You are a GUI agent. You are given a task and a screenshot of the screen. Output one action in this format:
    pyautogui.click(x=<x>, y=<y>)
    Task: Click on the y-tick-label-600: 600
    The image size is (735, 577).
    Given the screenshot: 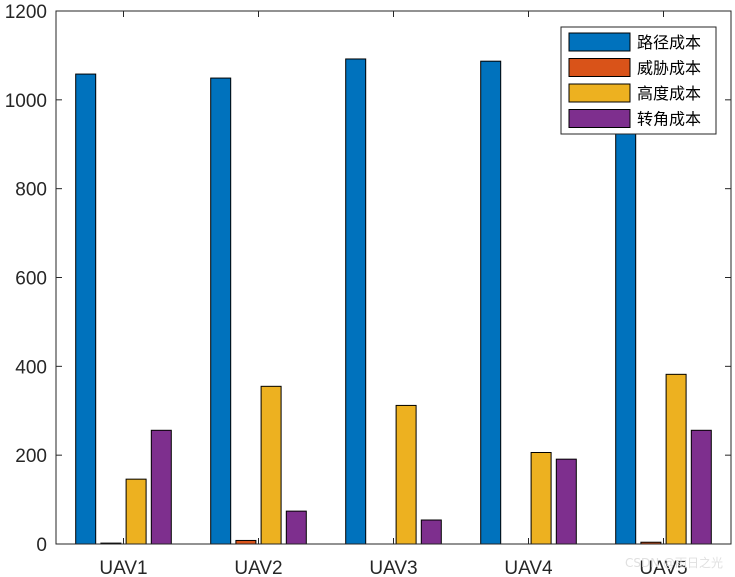 What is the action you would take?
    pyautogui.click(x=31, y=279)
    